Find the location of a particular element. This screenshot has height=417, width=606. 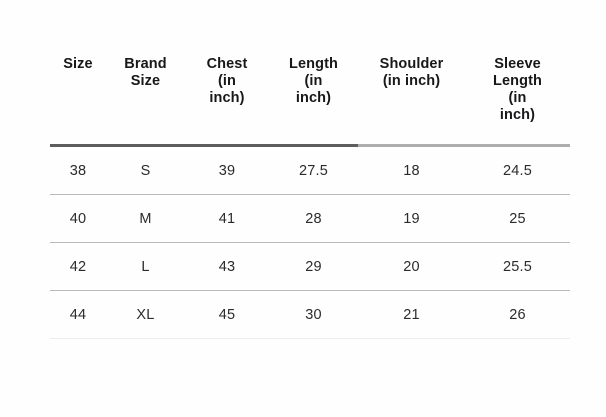

header-divider is located at coordinates (310, 145).